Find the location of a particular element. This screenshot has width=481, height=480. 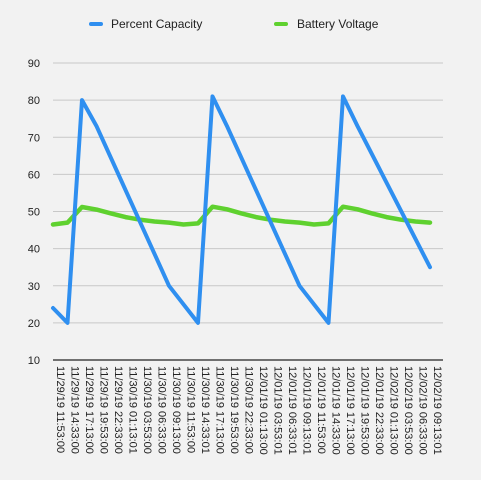

y-tick-label: 50 is located at coordinates (34, 213).